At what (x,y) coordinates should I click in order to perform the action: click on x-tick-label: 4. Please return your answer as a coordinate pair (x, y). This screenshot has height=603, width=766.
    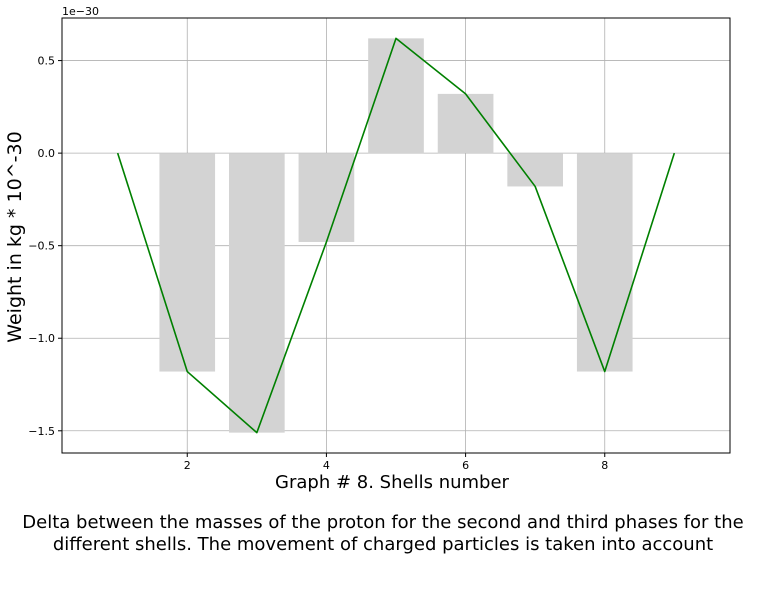
    Looking at the image, I should click on (326, 465).